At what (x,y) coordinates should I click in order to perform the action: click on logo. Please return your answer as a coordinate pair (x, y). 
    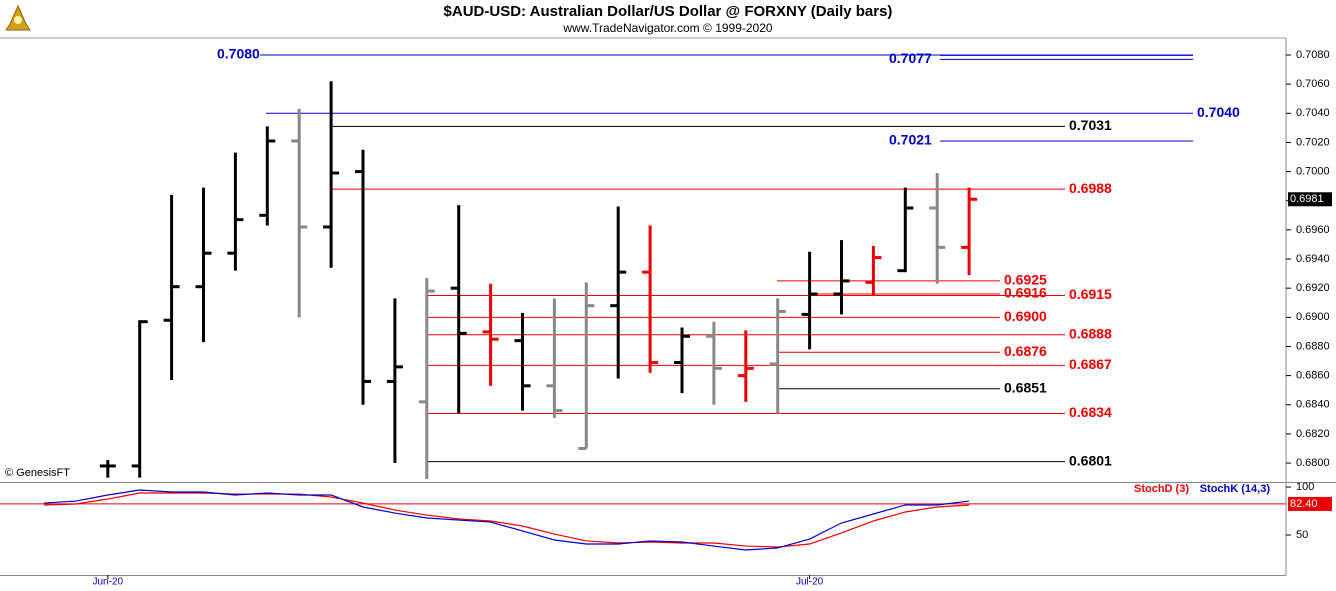
    Looking at the image, I should click on (18, 17).